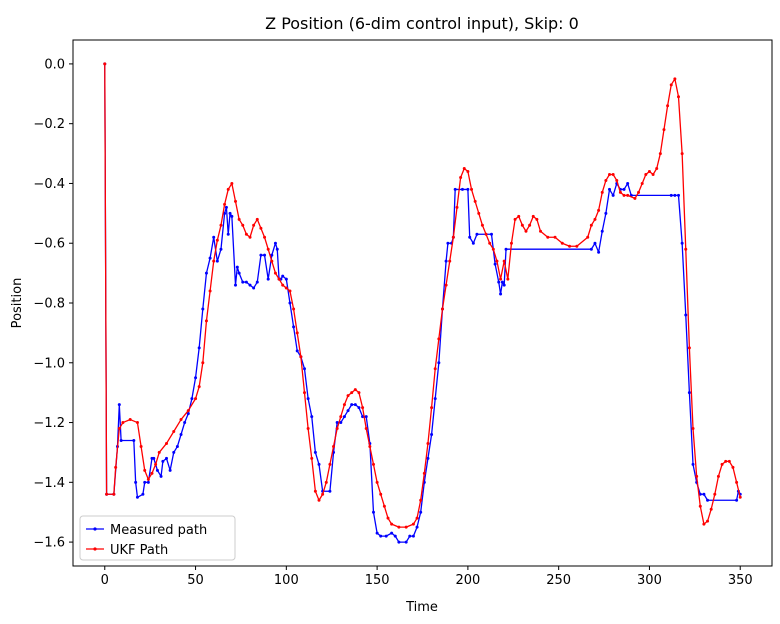 This screenshot has width=780, height=624. Describe the element at coordinates (49, 124) in the screenshot. I see `y-tick-label: −0.2` at that location.